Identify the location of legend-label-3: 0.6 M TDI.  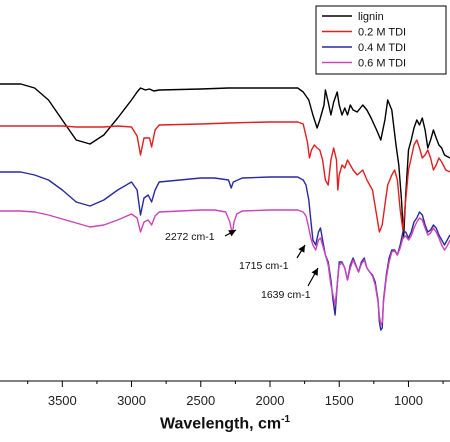
(382, 64).